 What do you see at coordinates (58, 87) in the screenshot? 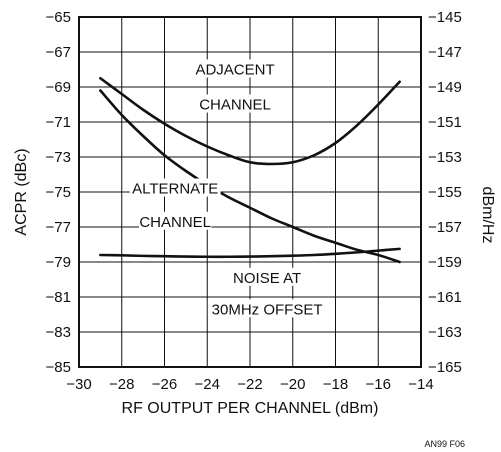
I see `y-tick-label: −69` at bounding box center [58, 87].